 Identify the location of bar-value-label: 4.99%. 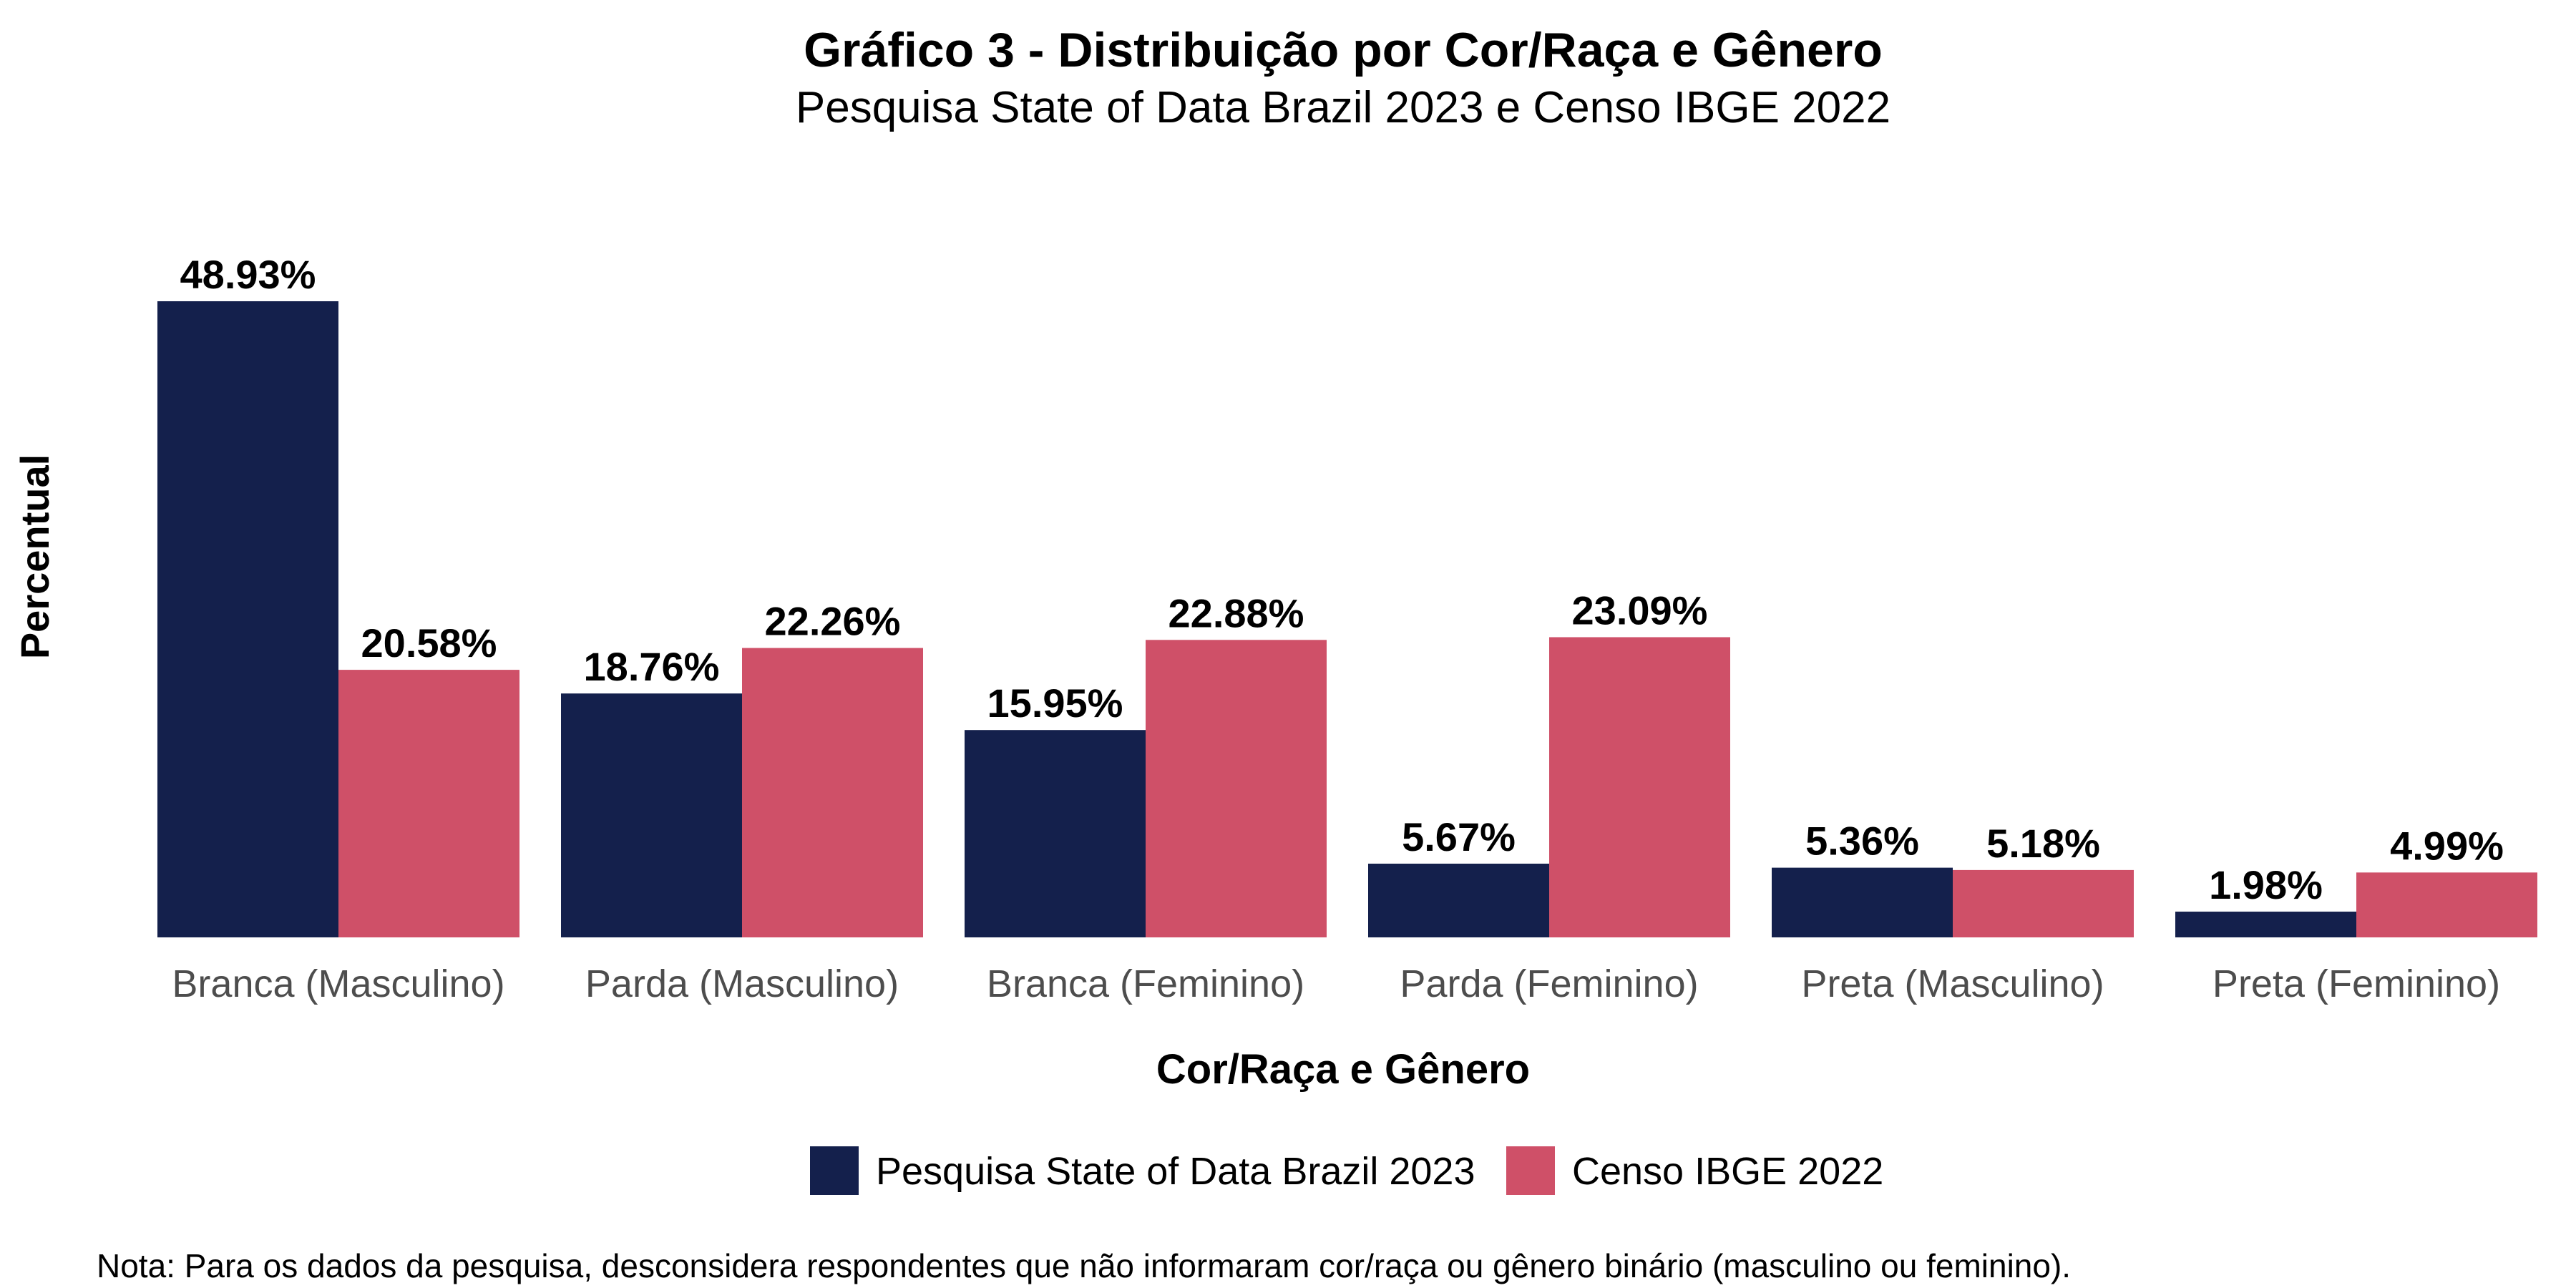
(2447, 845).